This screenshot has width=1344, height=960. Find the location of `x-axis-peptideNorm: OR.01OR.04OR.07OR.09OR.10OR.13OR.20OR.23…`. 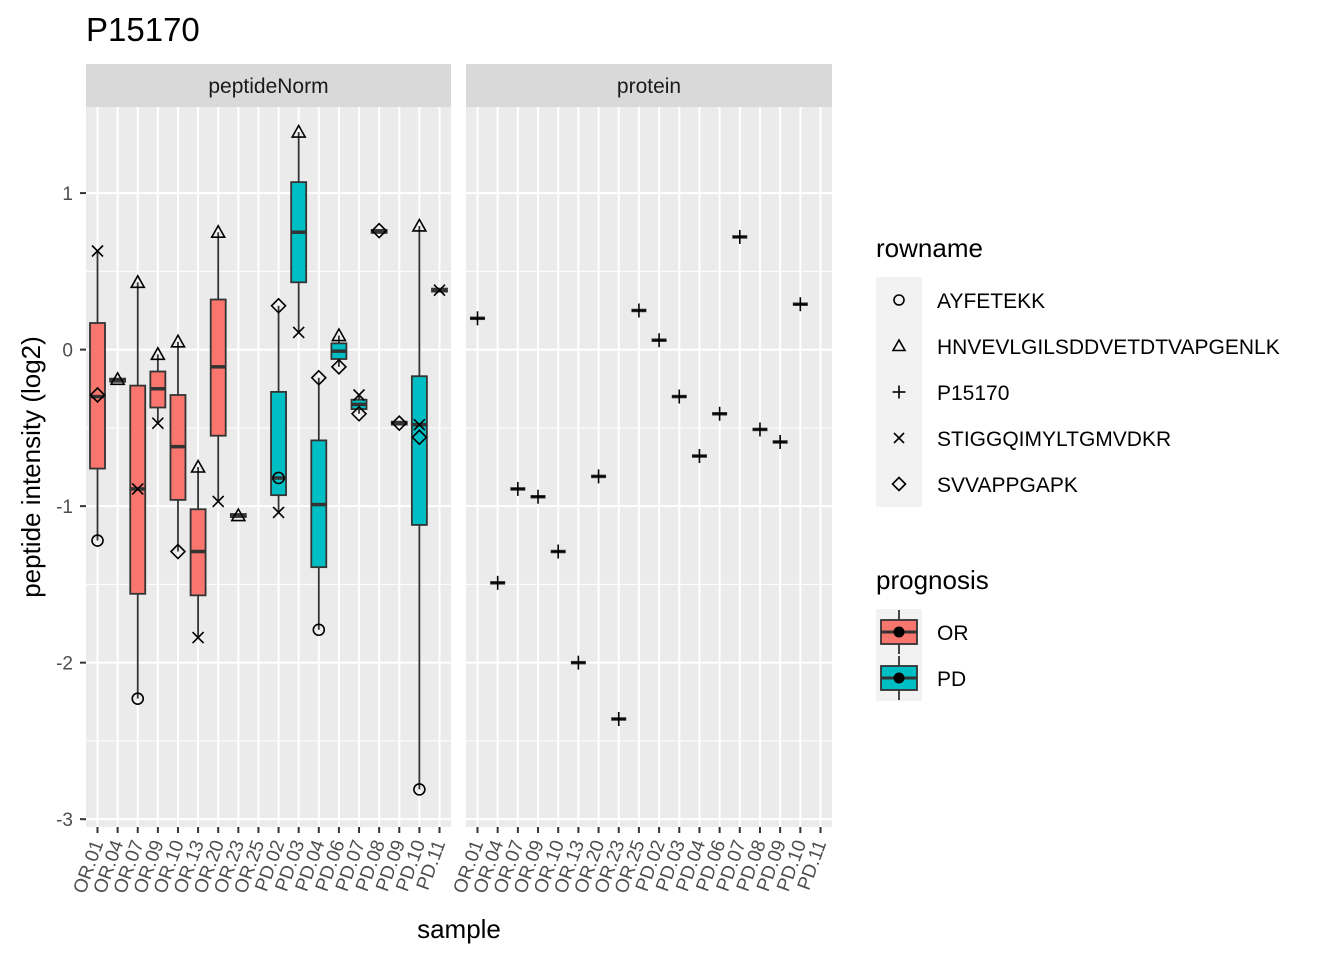

x-axis-peptideNorm: OR.01OR.04OR.07OR.09OR.10OR.13OR.20OR.23… is located at coordinates (260, 861).